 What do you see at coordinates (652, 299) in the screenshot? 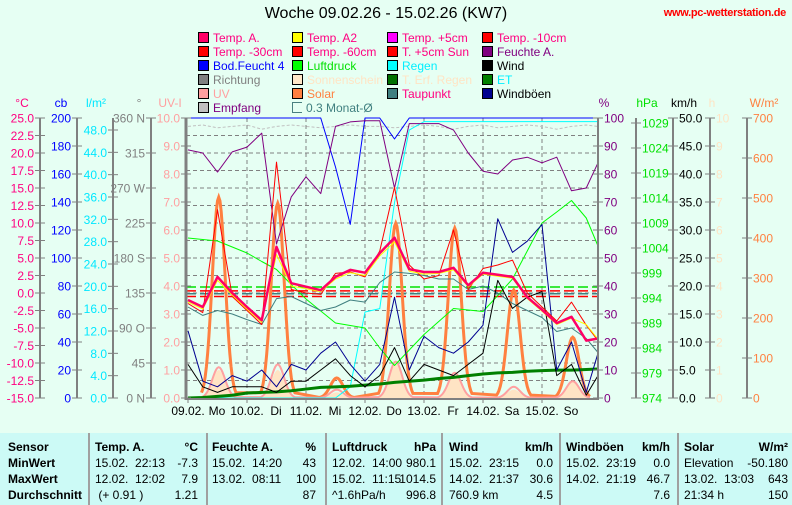
I see `axis-tick-label: 994` at bounding box center [652, 299].